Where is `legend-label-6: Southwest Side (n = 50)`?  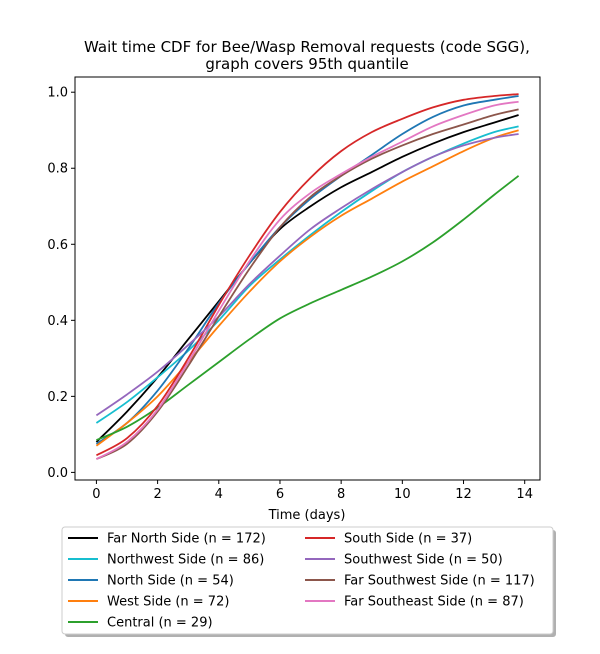 legend-label-6: Southwest Side (n = 50) is located at coordinates (423, 560).